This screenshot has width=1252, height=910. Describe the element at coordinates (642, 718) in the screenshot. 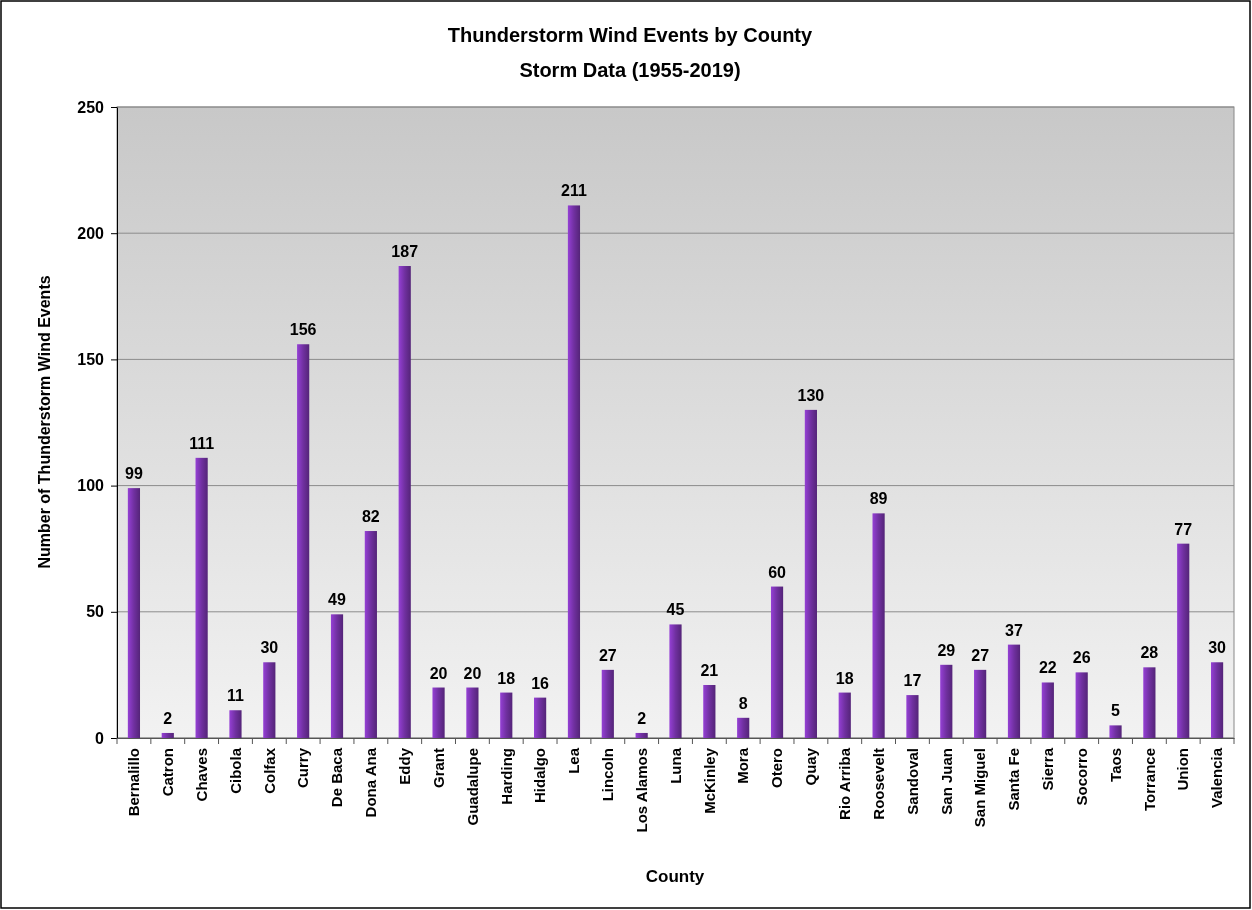

I see `data-label: 2` at that location.